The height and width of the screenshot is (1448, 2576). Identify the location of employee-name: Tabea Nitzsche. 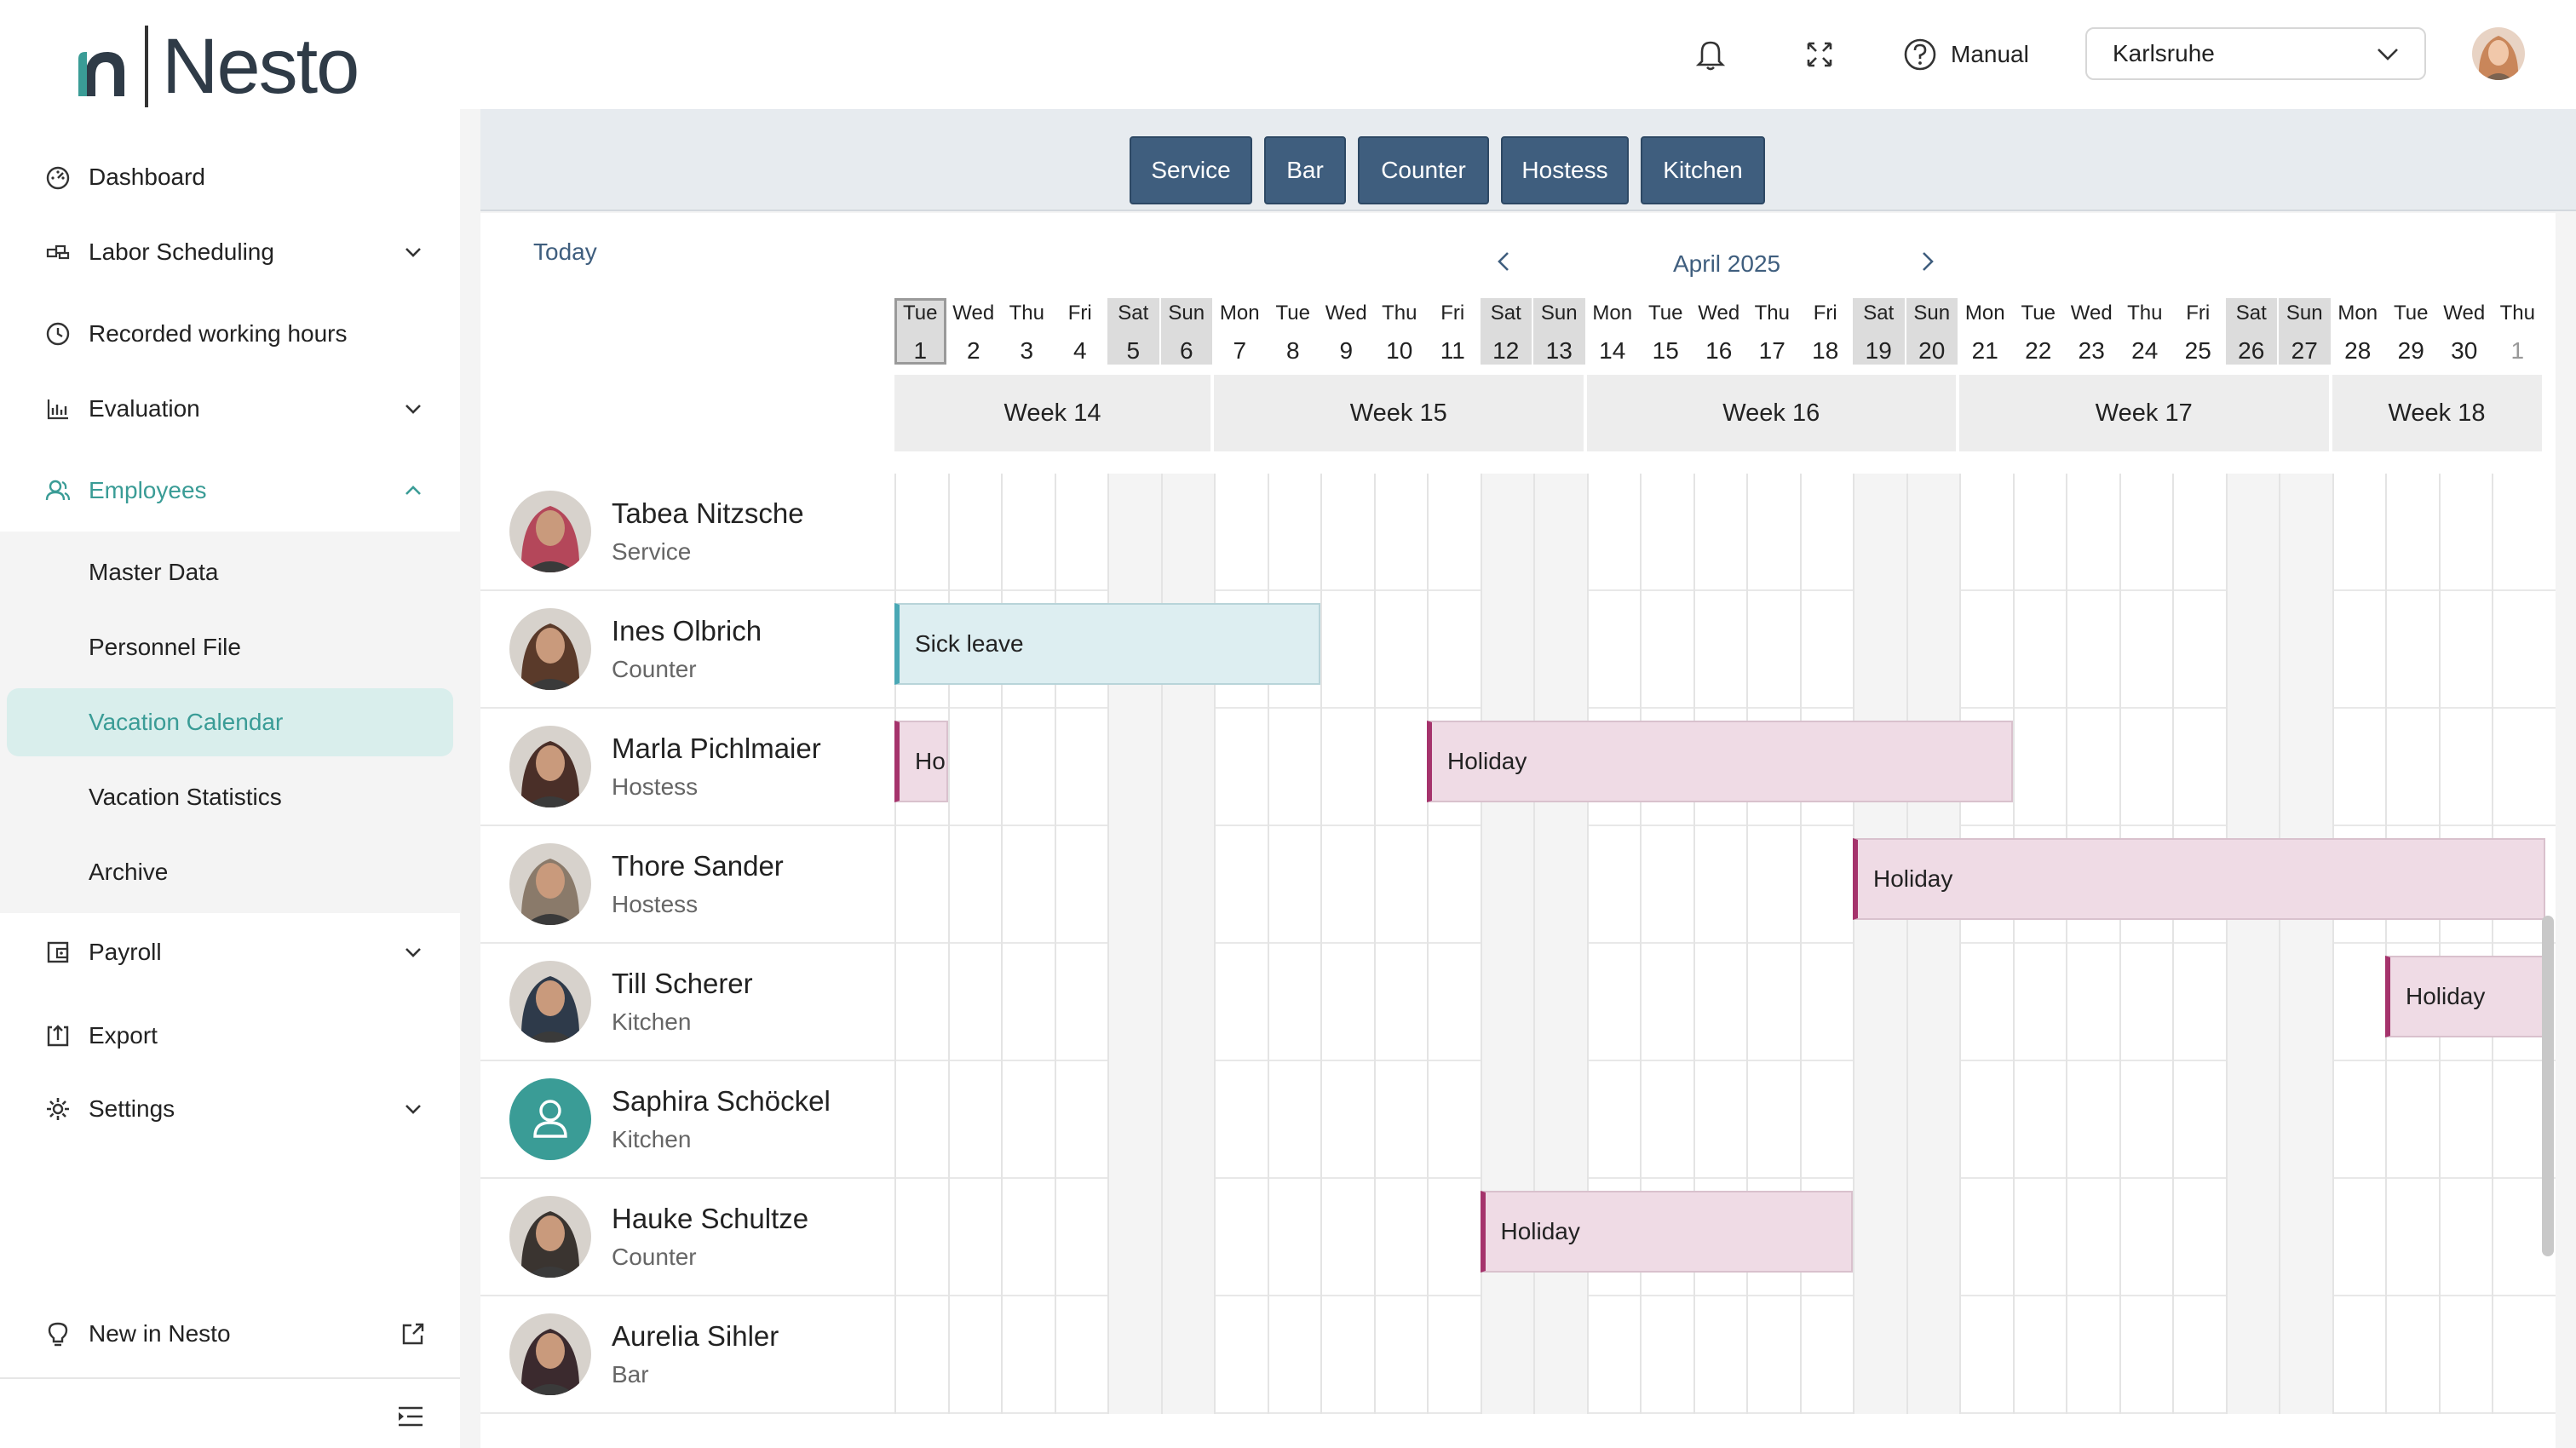
(708, 513).